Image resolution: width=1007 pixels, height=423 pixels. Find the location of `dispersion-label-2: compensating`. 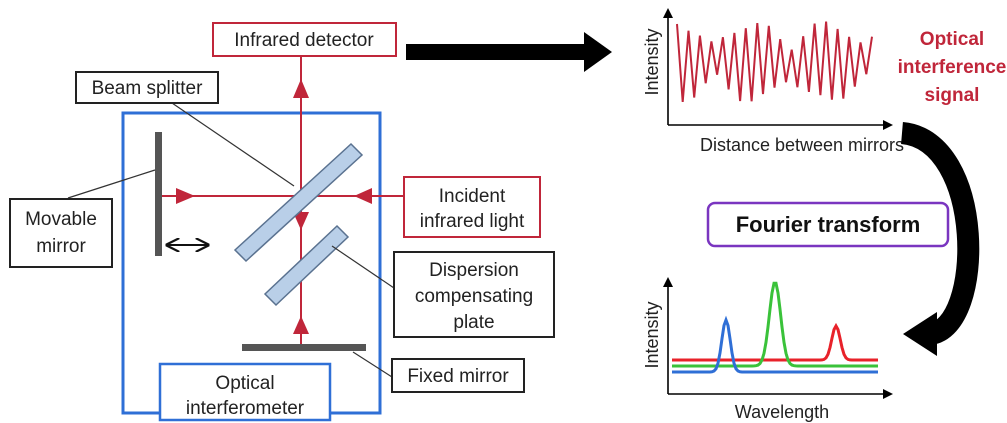

dispersion-label-2: compensating is located at coordinates (474, 296).